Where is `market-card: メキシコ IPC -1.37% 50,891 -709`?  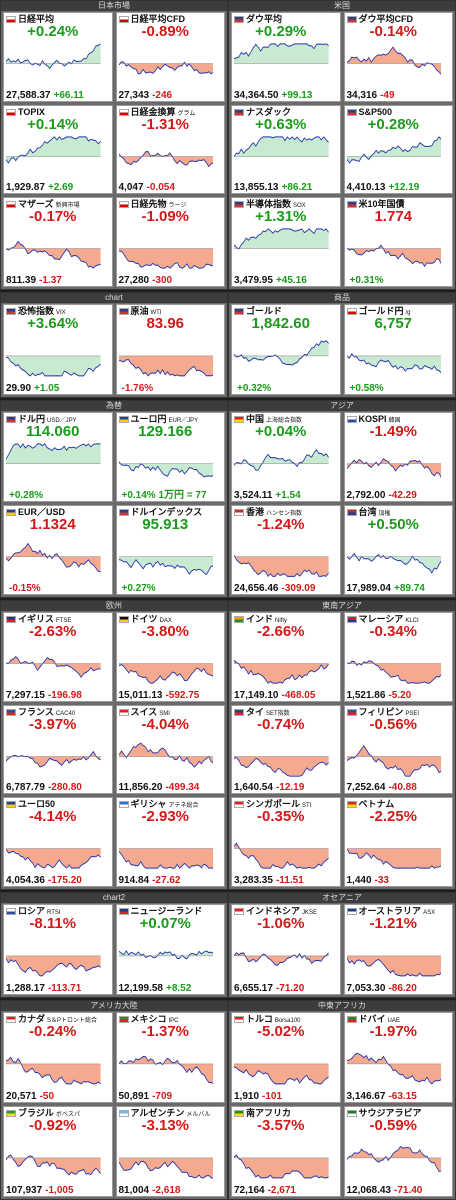 market-card: メキシコ IPC -1.37% 50,891 -709 is located at coordinates (170, 1057).